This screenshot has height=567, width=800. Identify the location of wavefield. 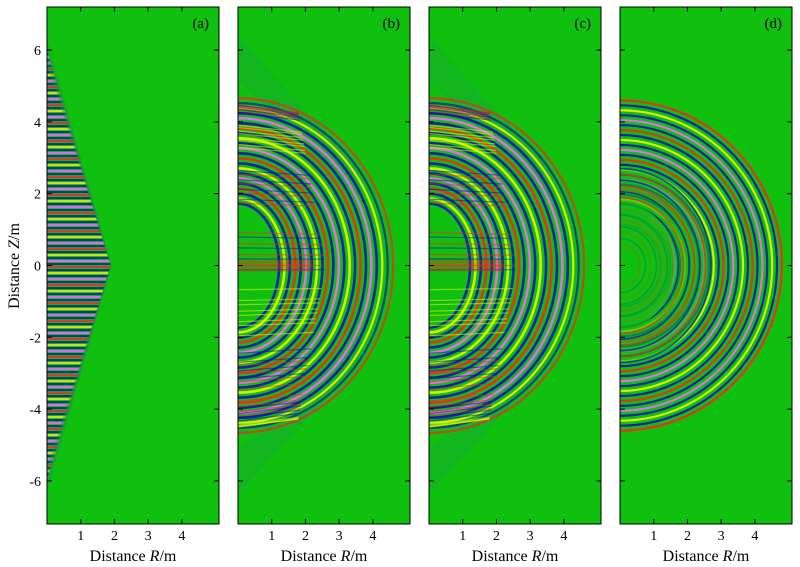
(701, 265).